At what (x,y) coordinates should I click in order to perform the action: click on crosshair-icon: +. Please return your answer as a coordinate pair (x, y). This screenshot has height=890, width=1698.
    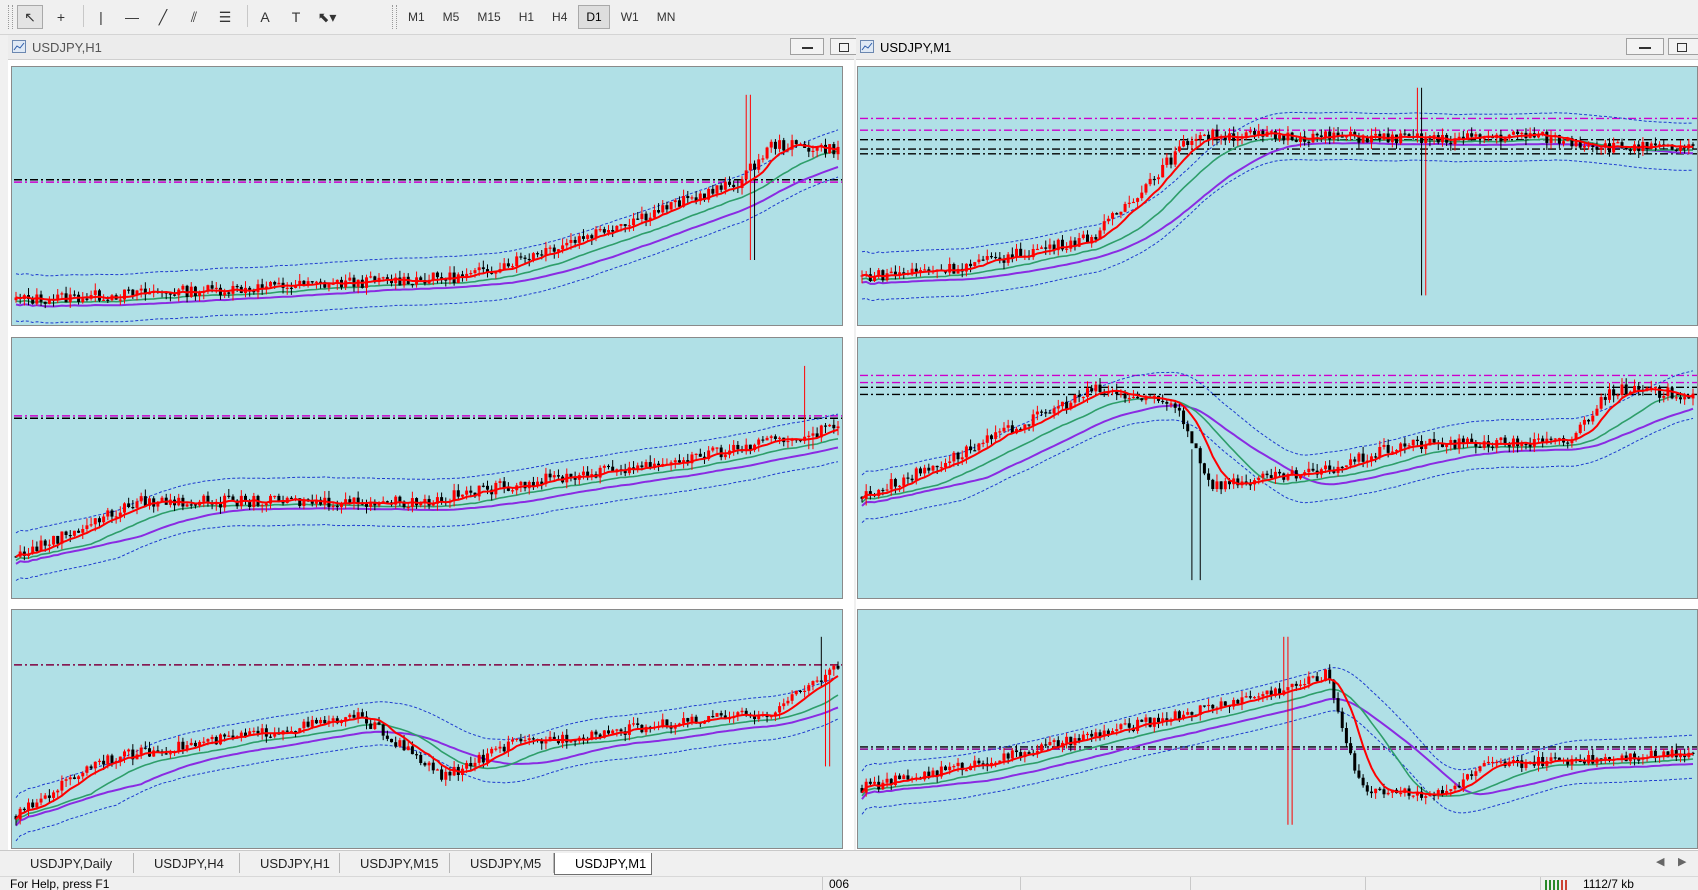
    Looking at the image, I should click on (61, 17).